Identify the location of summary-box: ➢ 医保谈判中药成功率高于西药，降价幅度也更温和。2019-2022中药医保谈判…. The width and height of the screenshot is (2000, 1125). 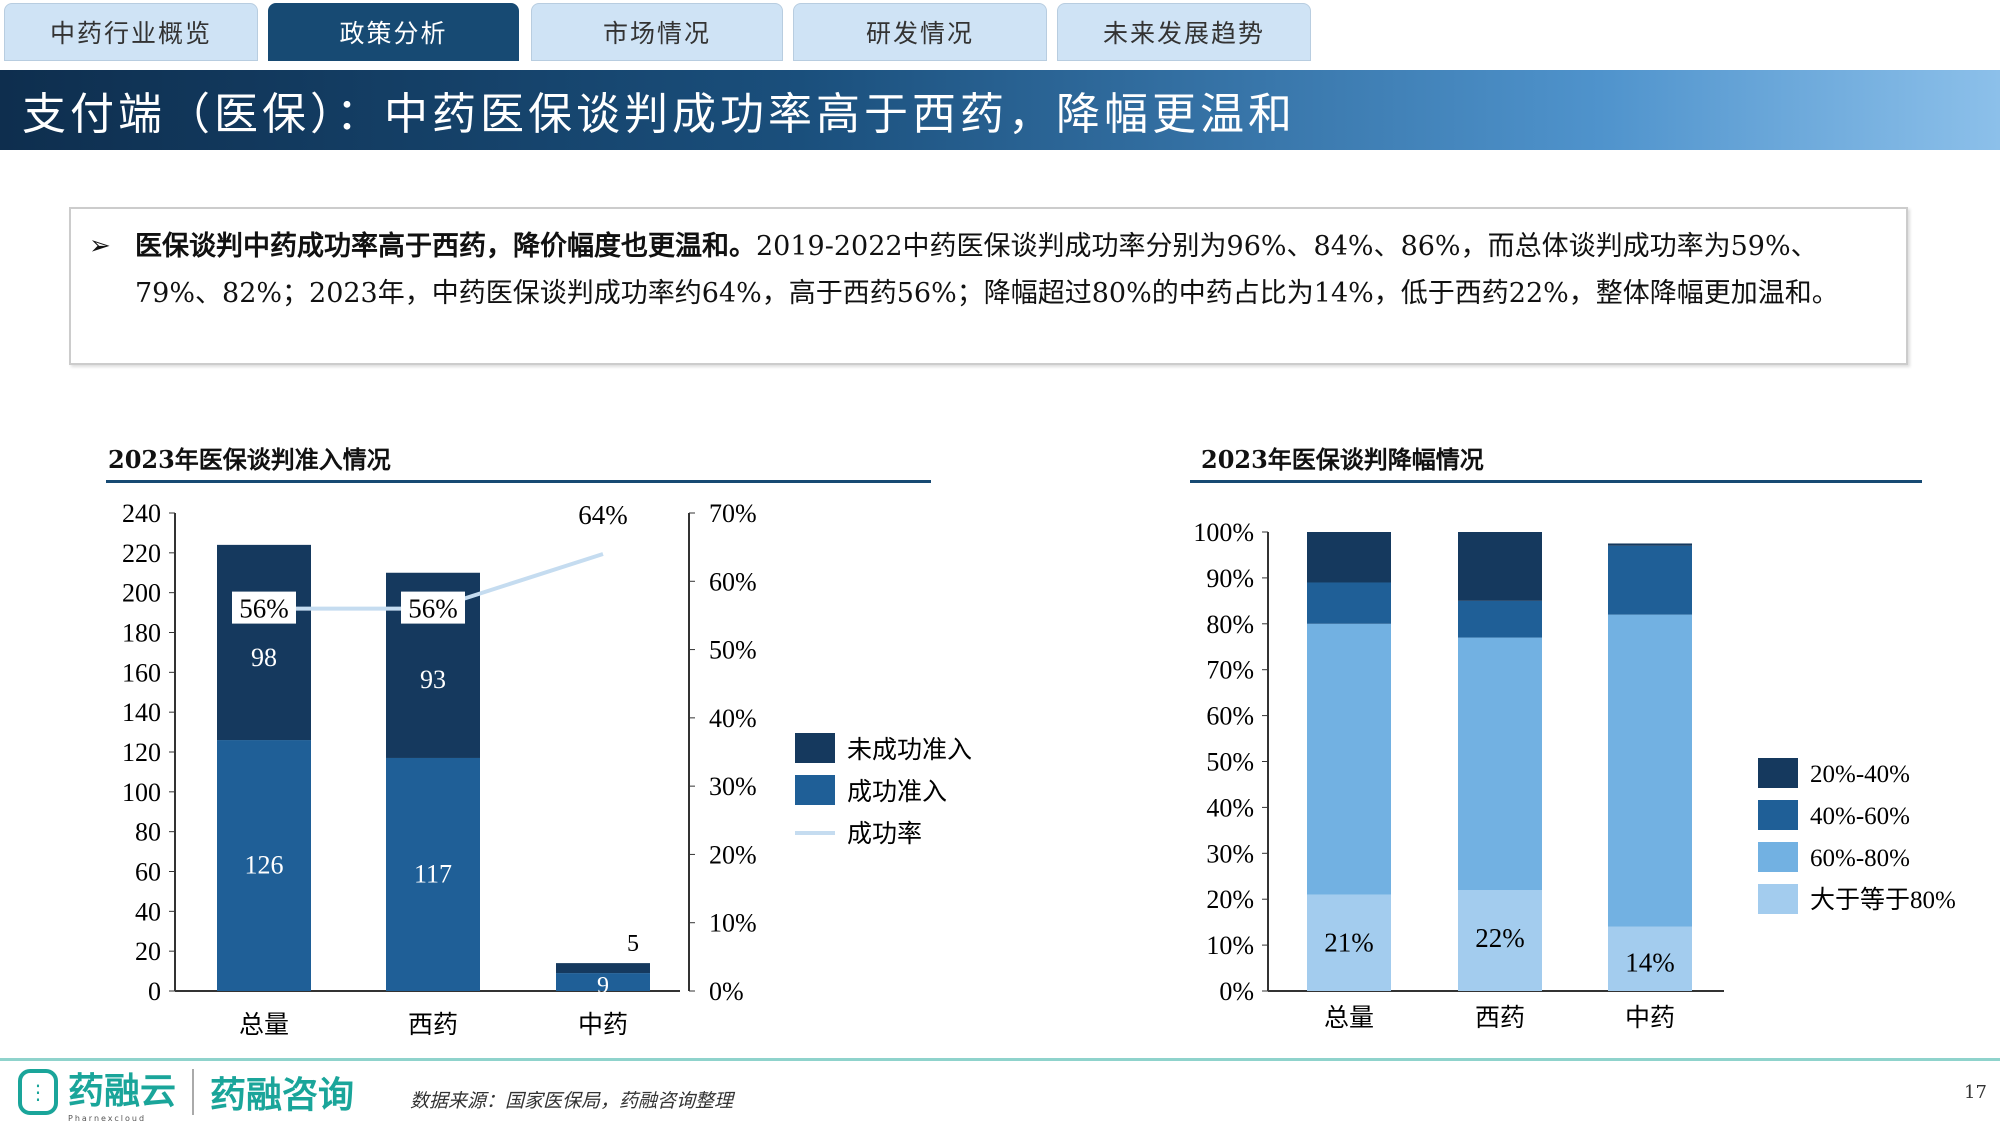
(988, 286).